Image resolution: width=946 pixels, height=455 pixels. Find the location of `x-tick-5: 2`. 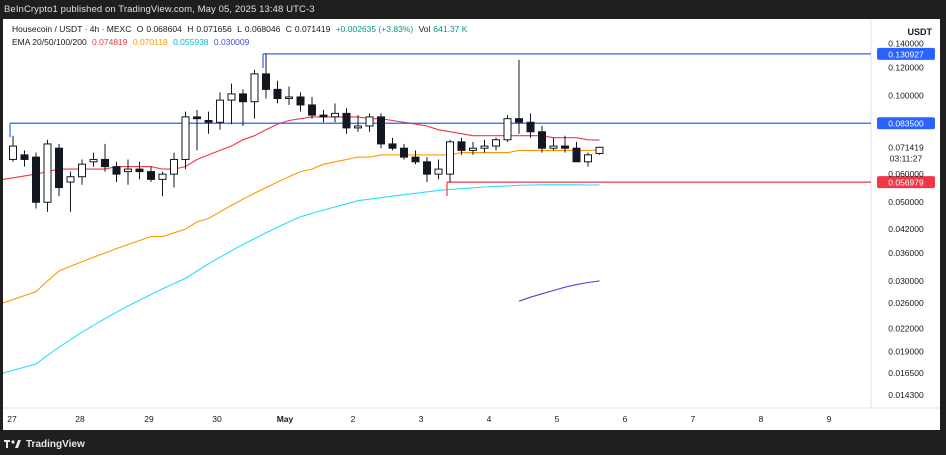

x-tick-5: 2 is located at coordinates (353, 419).